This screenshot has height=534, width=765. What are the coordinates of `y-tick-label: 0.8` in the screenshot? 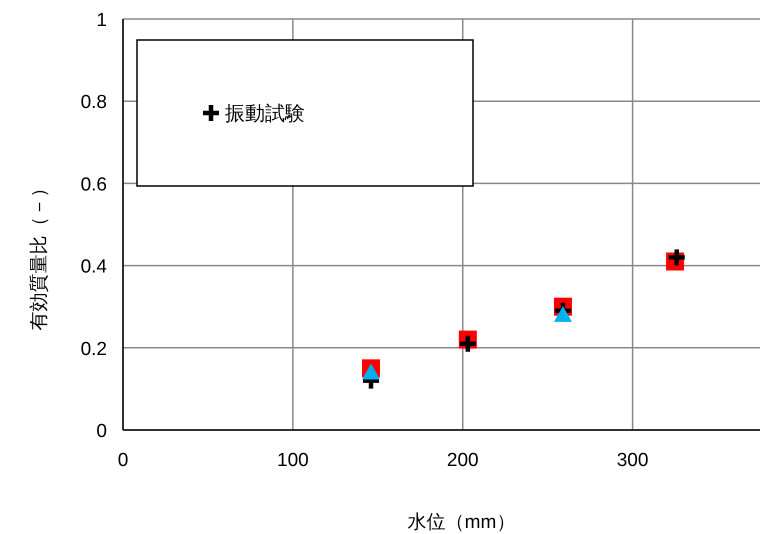 It's located at (93, 103).